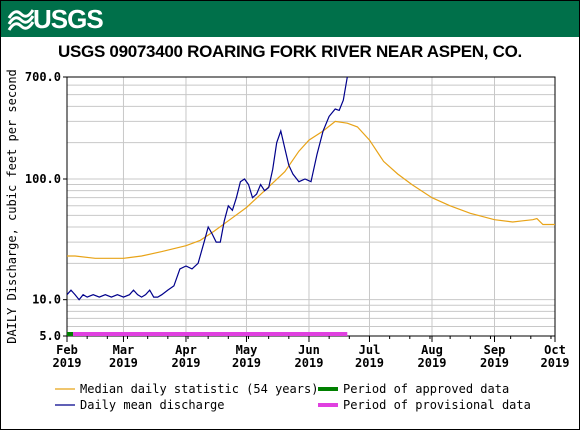  Describe the element at coordinates (68, 19) in the screenshot. I see `usgs-logo-text: USGS` at that location.